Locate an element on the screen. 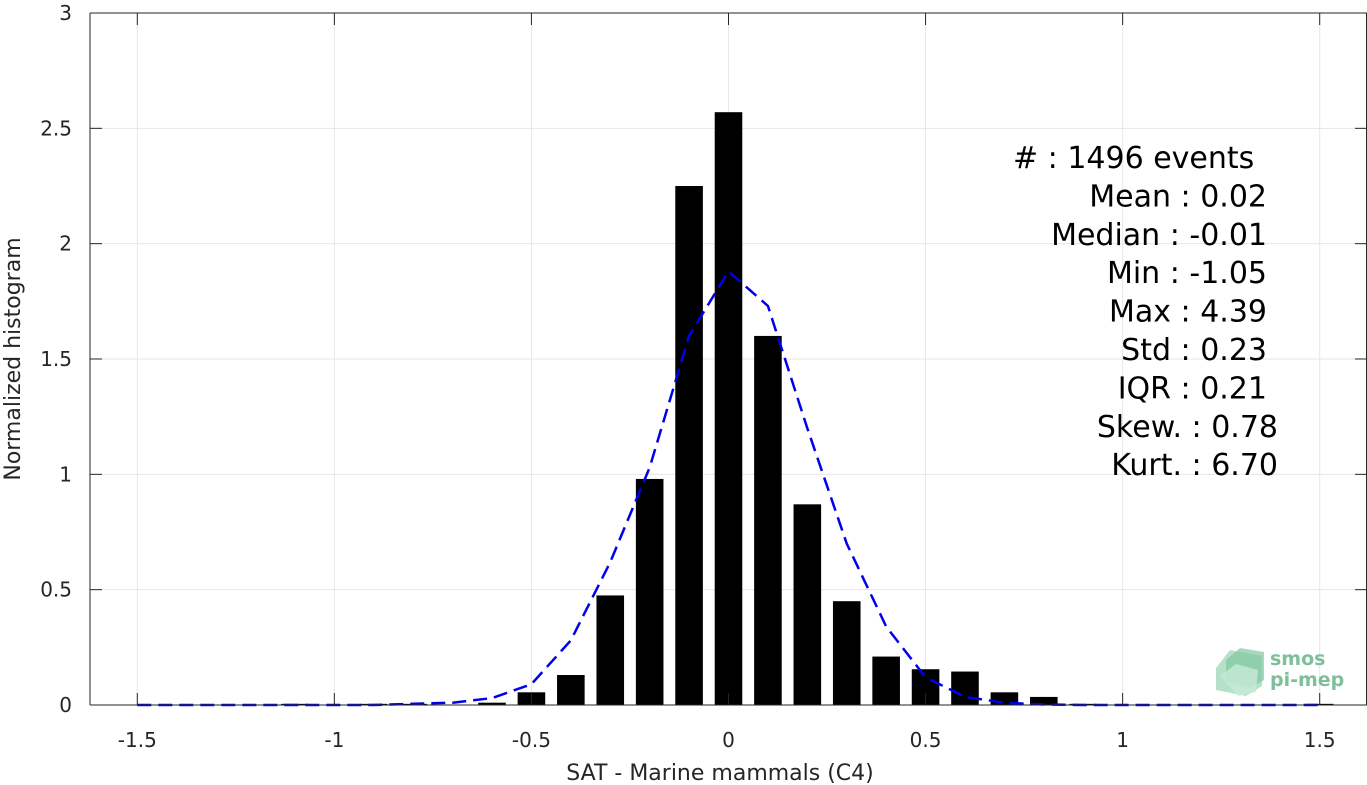 This screenshot has height=785, width=1367. stat-line: Skew. : 0.78 is located at coordinates (1187, 427).